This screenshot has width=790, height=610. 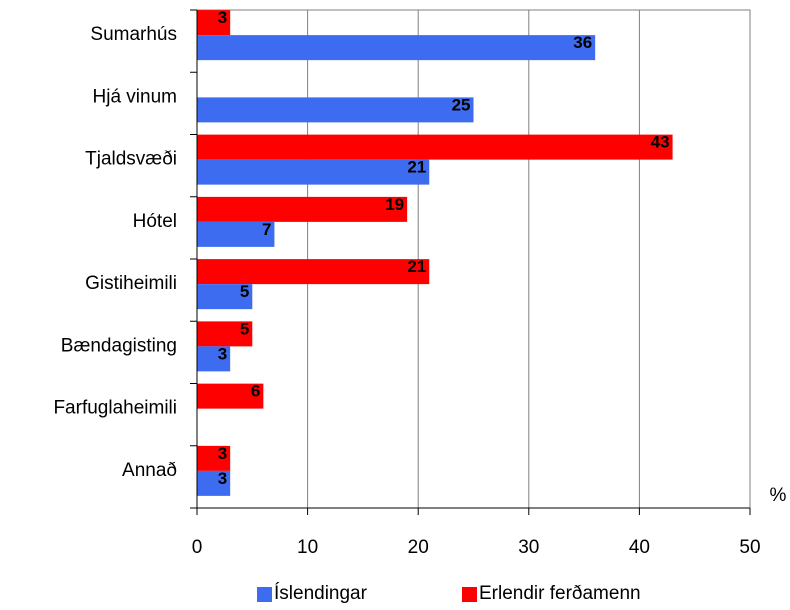 I want to click on y-tick-label: Bændagisting, so click(x=119, y=345).